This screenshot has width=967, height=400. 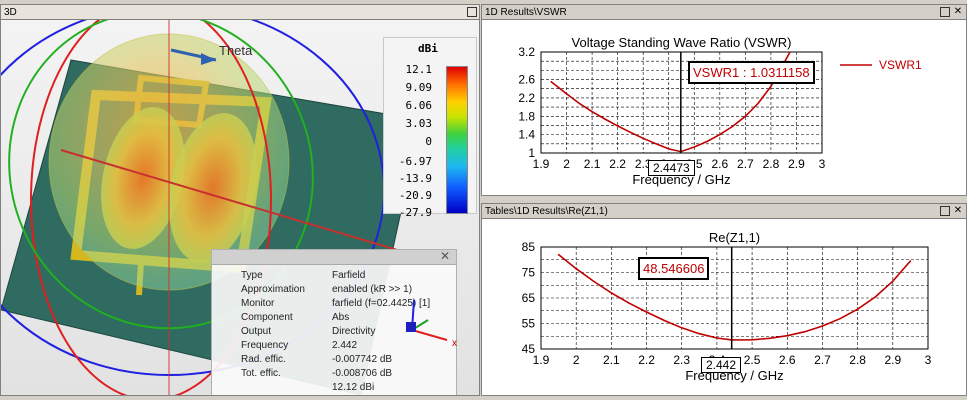 I want to click on legend-value: 3.03, so click(x=419, y=123).